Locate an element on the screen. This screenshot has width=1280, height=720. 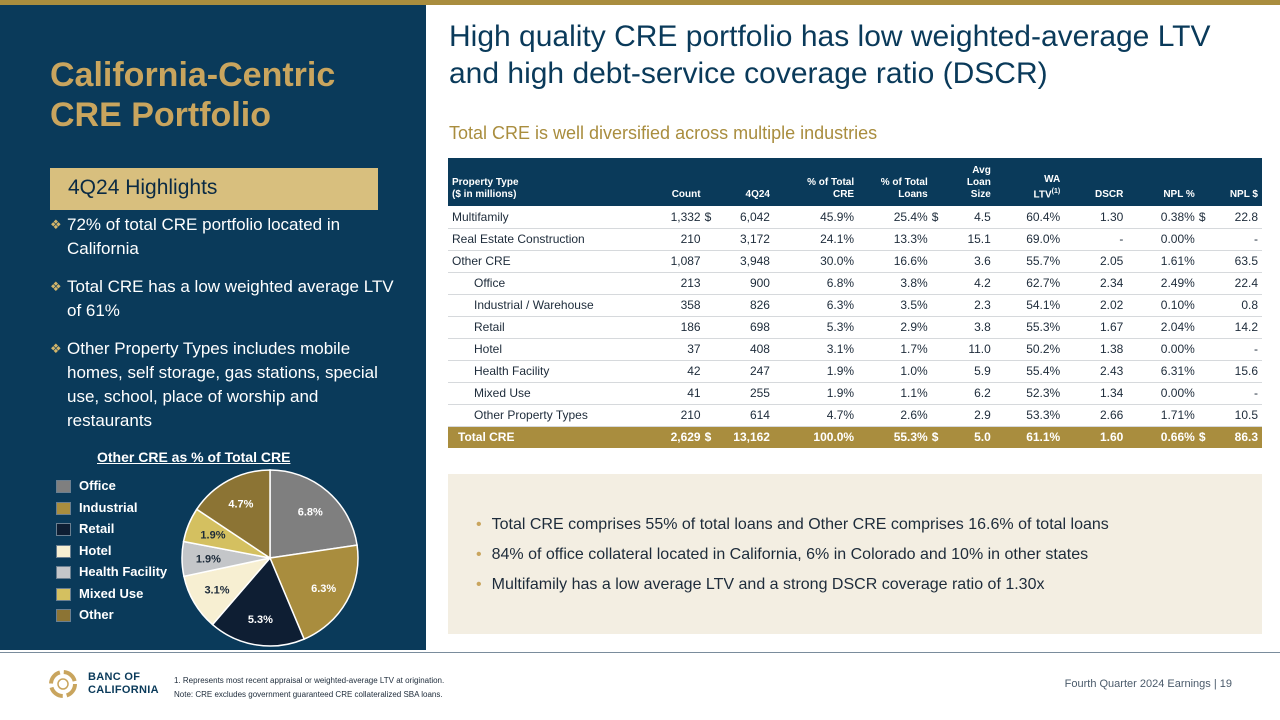
cell-npl: 15.6 is located at coordinates (1237, 371).